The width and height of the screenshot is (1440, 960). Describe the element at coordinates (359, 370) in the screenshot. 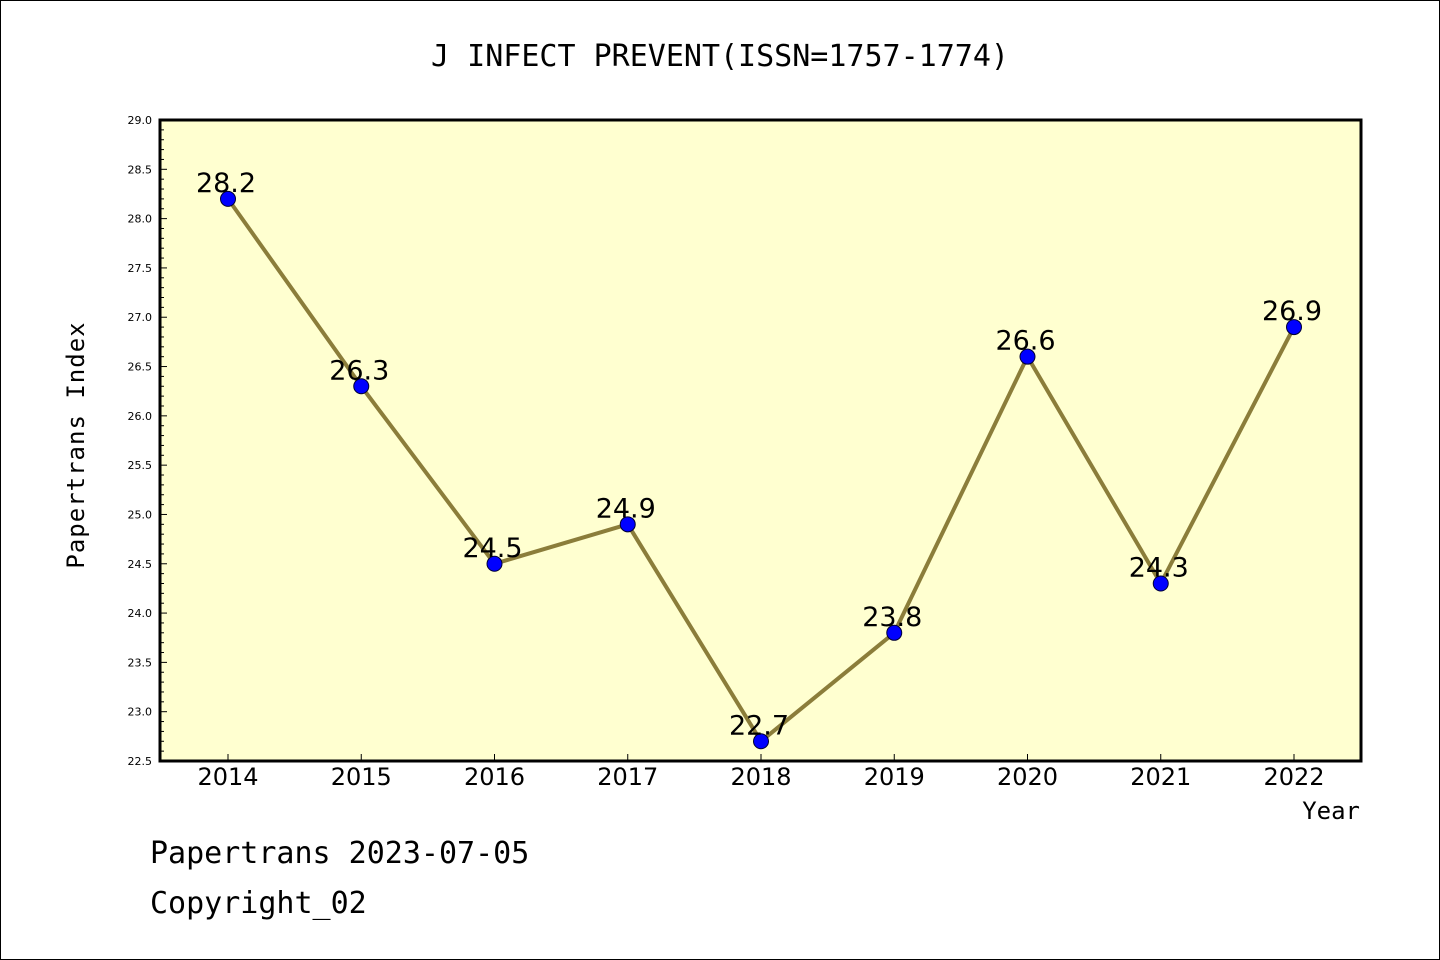

I see `data-label: 26.3` at that location.